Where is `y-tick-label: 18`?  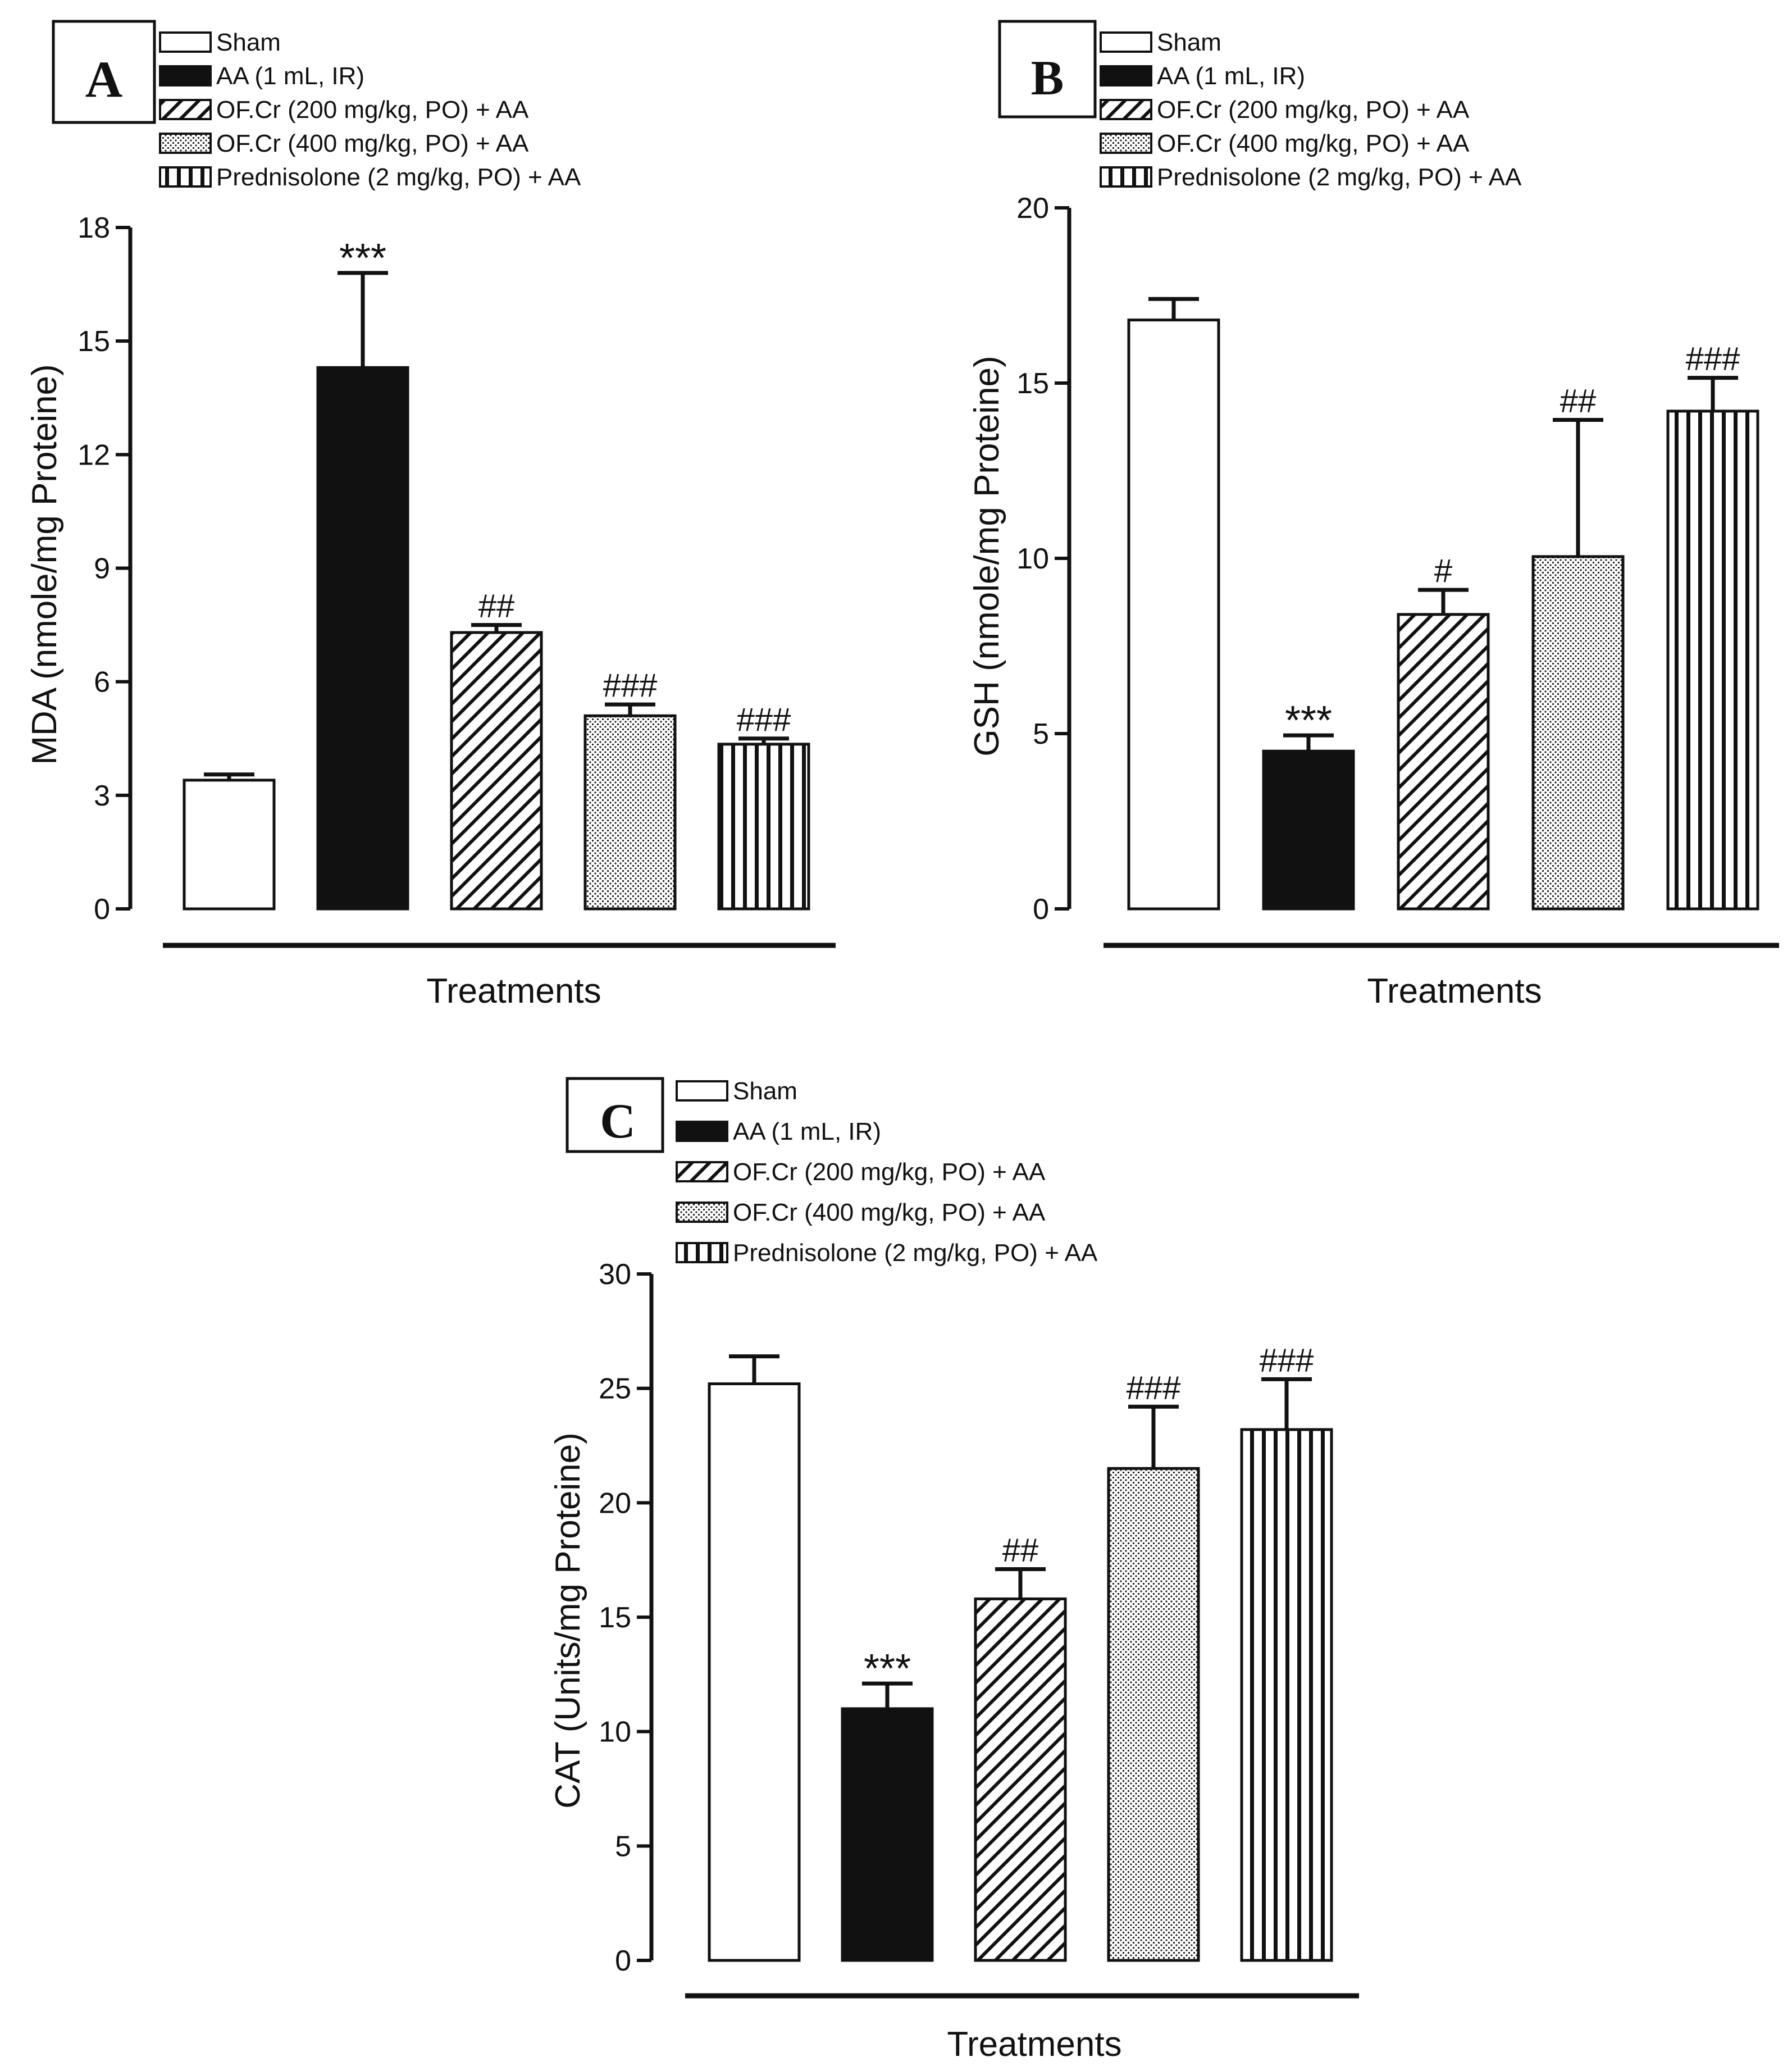 y-tick-label: 18 is located at coordinates (93, 228).